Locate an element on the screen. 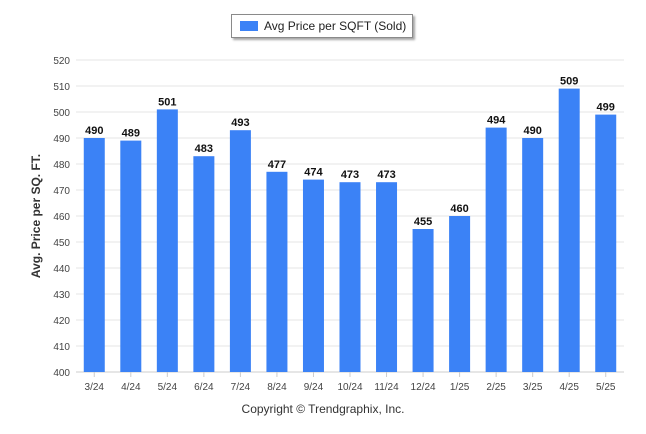 This screenshot has width=646, height=434. x-tick-label: 3/25 is located at coordinates (533, 387).